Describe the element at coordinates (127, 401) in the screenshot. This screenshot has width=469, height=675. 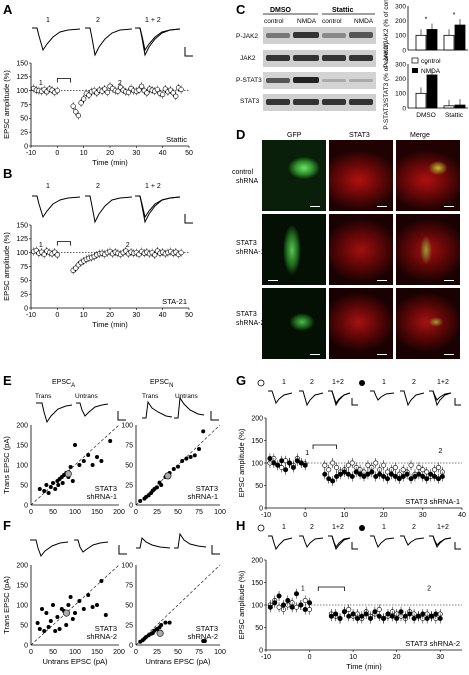
I see `panel-e-traces: EPSCA EPSCN Trans Untrans Trans Untrans` at that location.